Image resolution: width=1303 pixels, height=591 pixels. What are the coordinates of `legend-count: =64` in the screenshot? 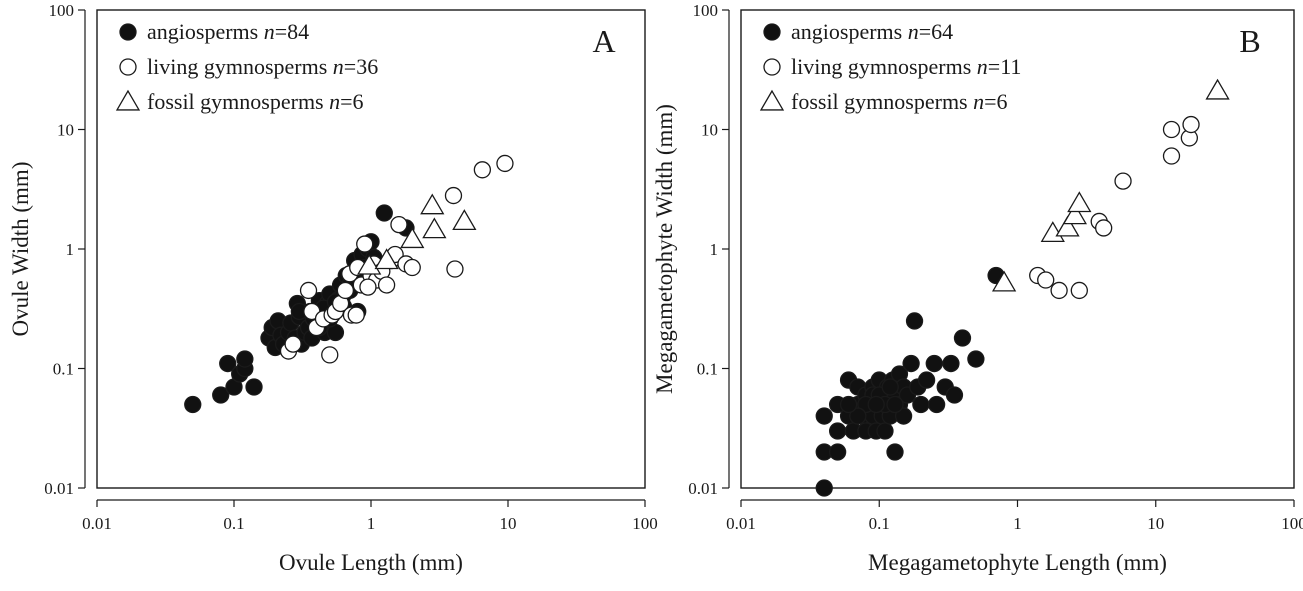 It's located at (936, 31).